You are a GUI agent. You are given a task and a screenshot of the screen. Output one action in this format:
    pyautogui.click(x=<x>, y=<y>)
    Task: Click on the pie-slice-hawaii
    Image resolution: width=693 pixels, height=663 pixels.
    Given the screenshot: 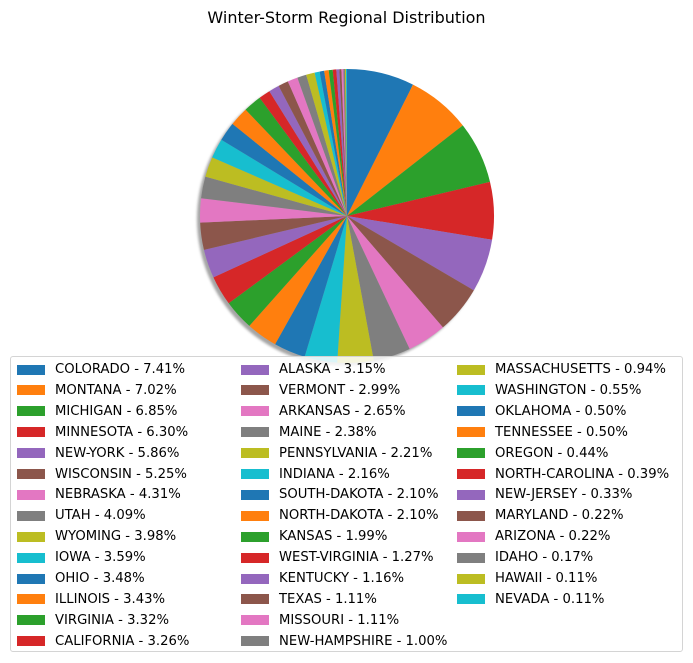 What is the action you would take?
    pyautogui.click(x=345, y=142)
    